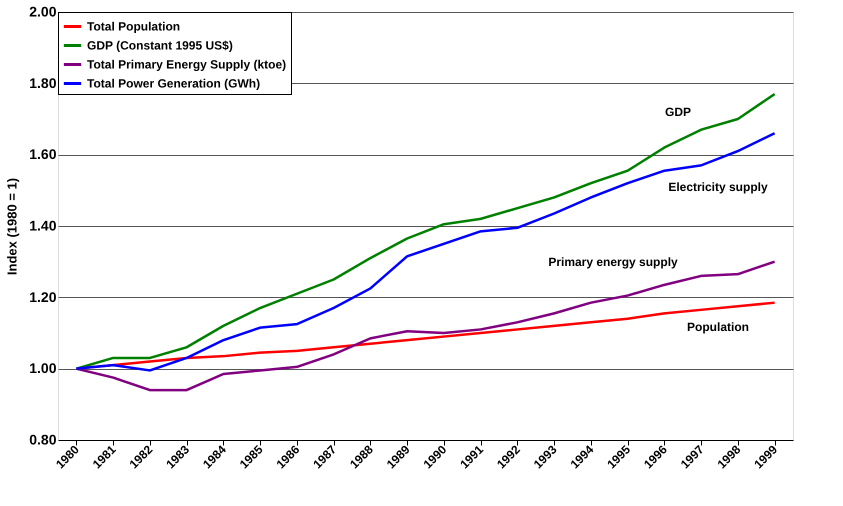 The width and height of the screenshot is (843, 506). I want to click on legend-label: Total Power Generation (GWh), so click(173, 83).